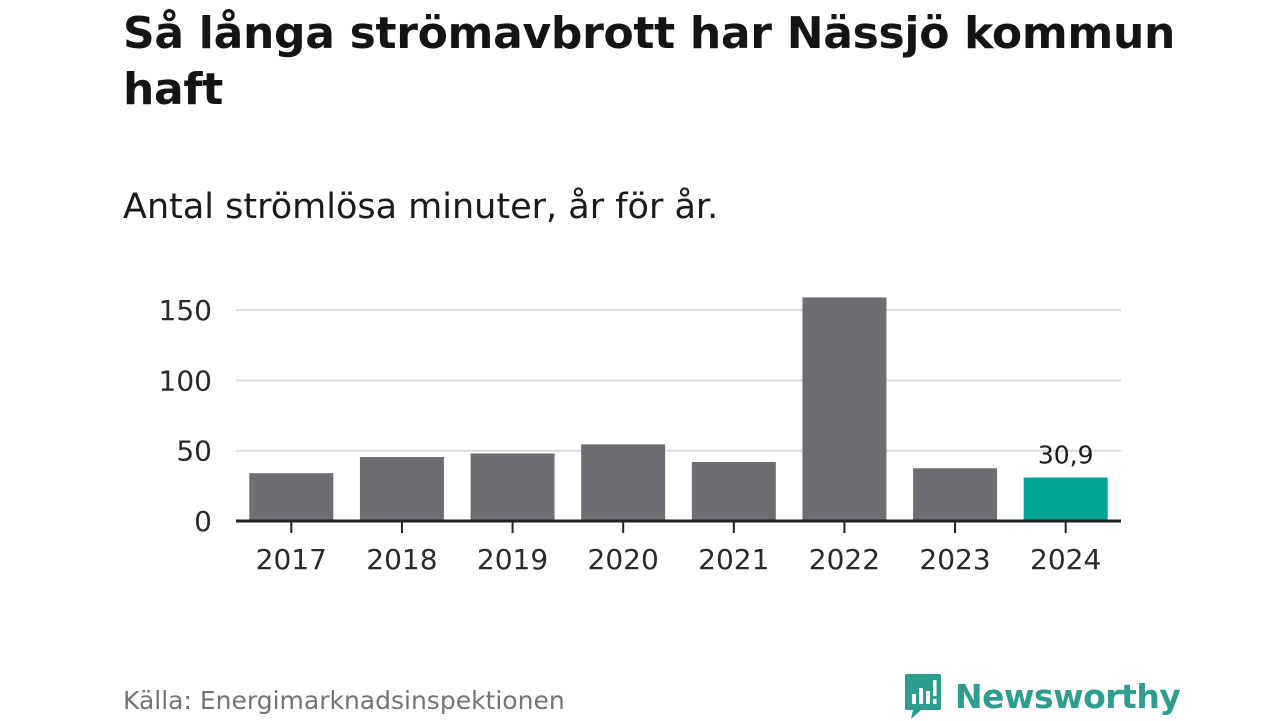 This screenshot has height=721, width=1280. Describe the element at coordinates (1065, 499) in the screenshot. I see `bar-2024` at that location.